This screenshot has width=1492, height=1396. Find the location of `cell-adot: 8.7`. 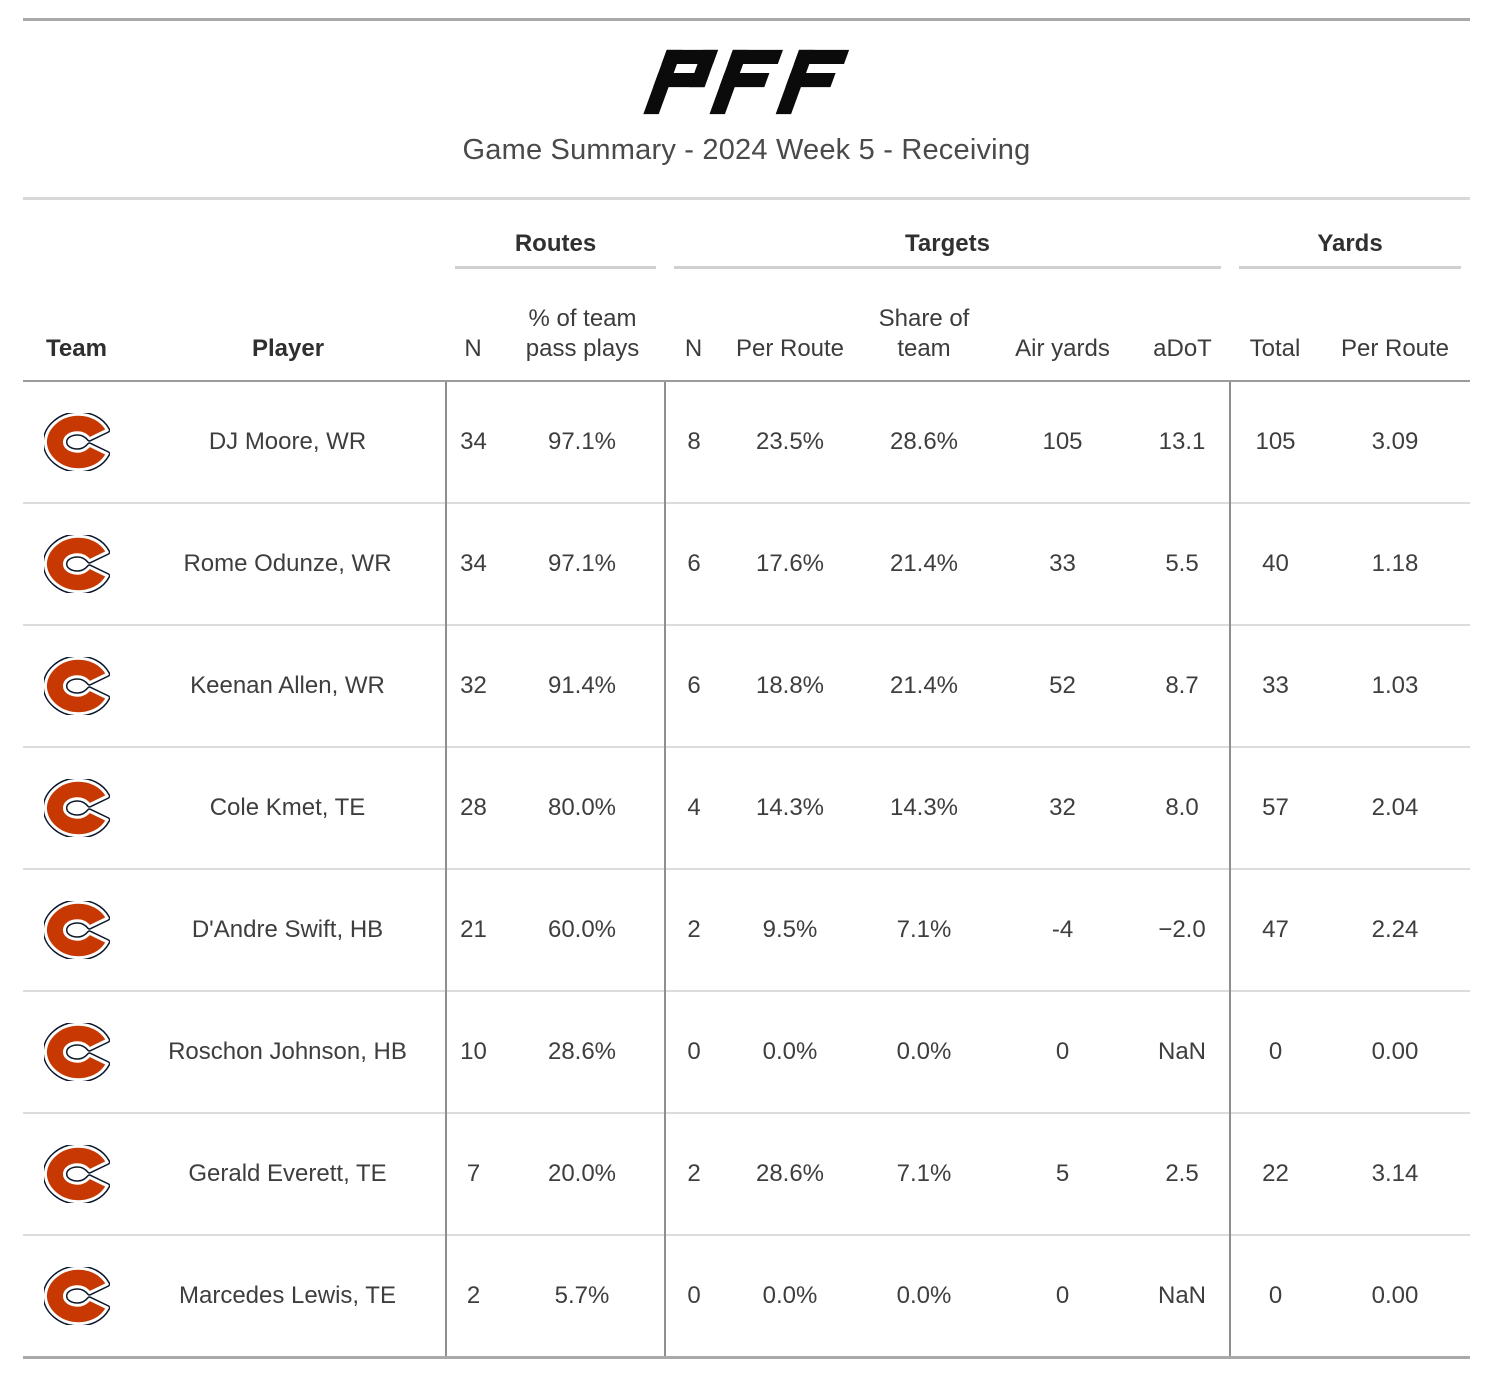

cell-adot: 8.7 is located at coordinates (1182, 685).